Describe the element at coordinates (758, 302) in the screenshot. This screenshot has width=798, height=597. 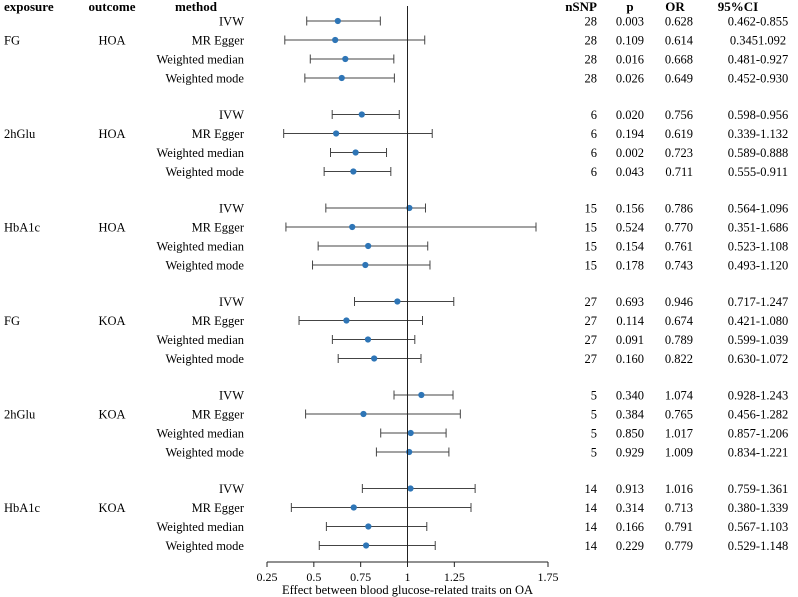
I see `ci-value: 0.717-1.247` at that location.